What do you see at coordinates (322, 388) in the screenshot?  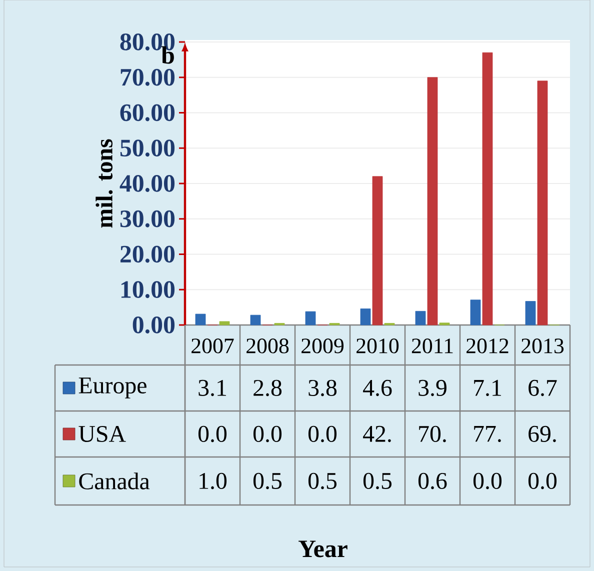 I see `data-label: 3.8` at bounding box center [322, 388].